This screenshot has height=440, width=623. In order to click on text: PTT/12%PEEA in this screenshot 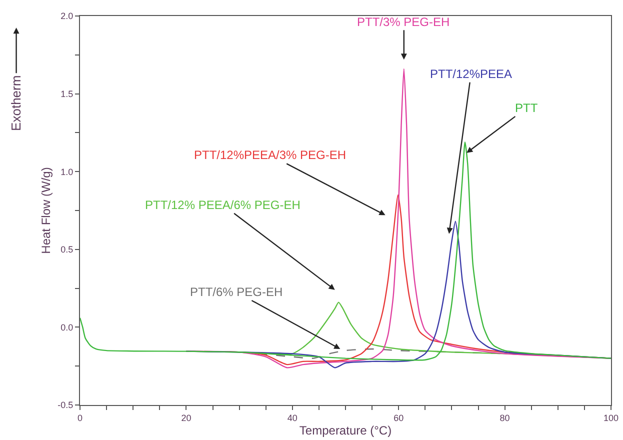, I will do `click(471, 74)`.